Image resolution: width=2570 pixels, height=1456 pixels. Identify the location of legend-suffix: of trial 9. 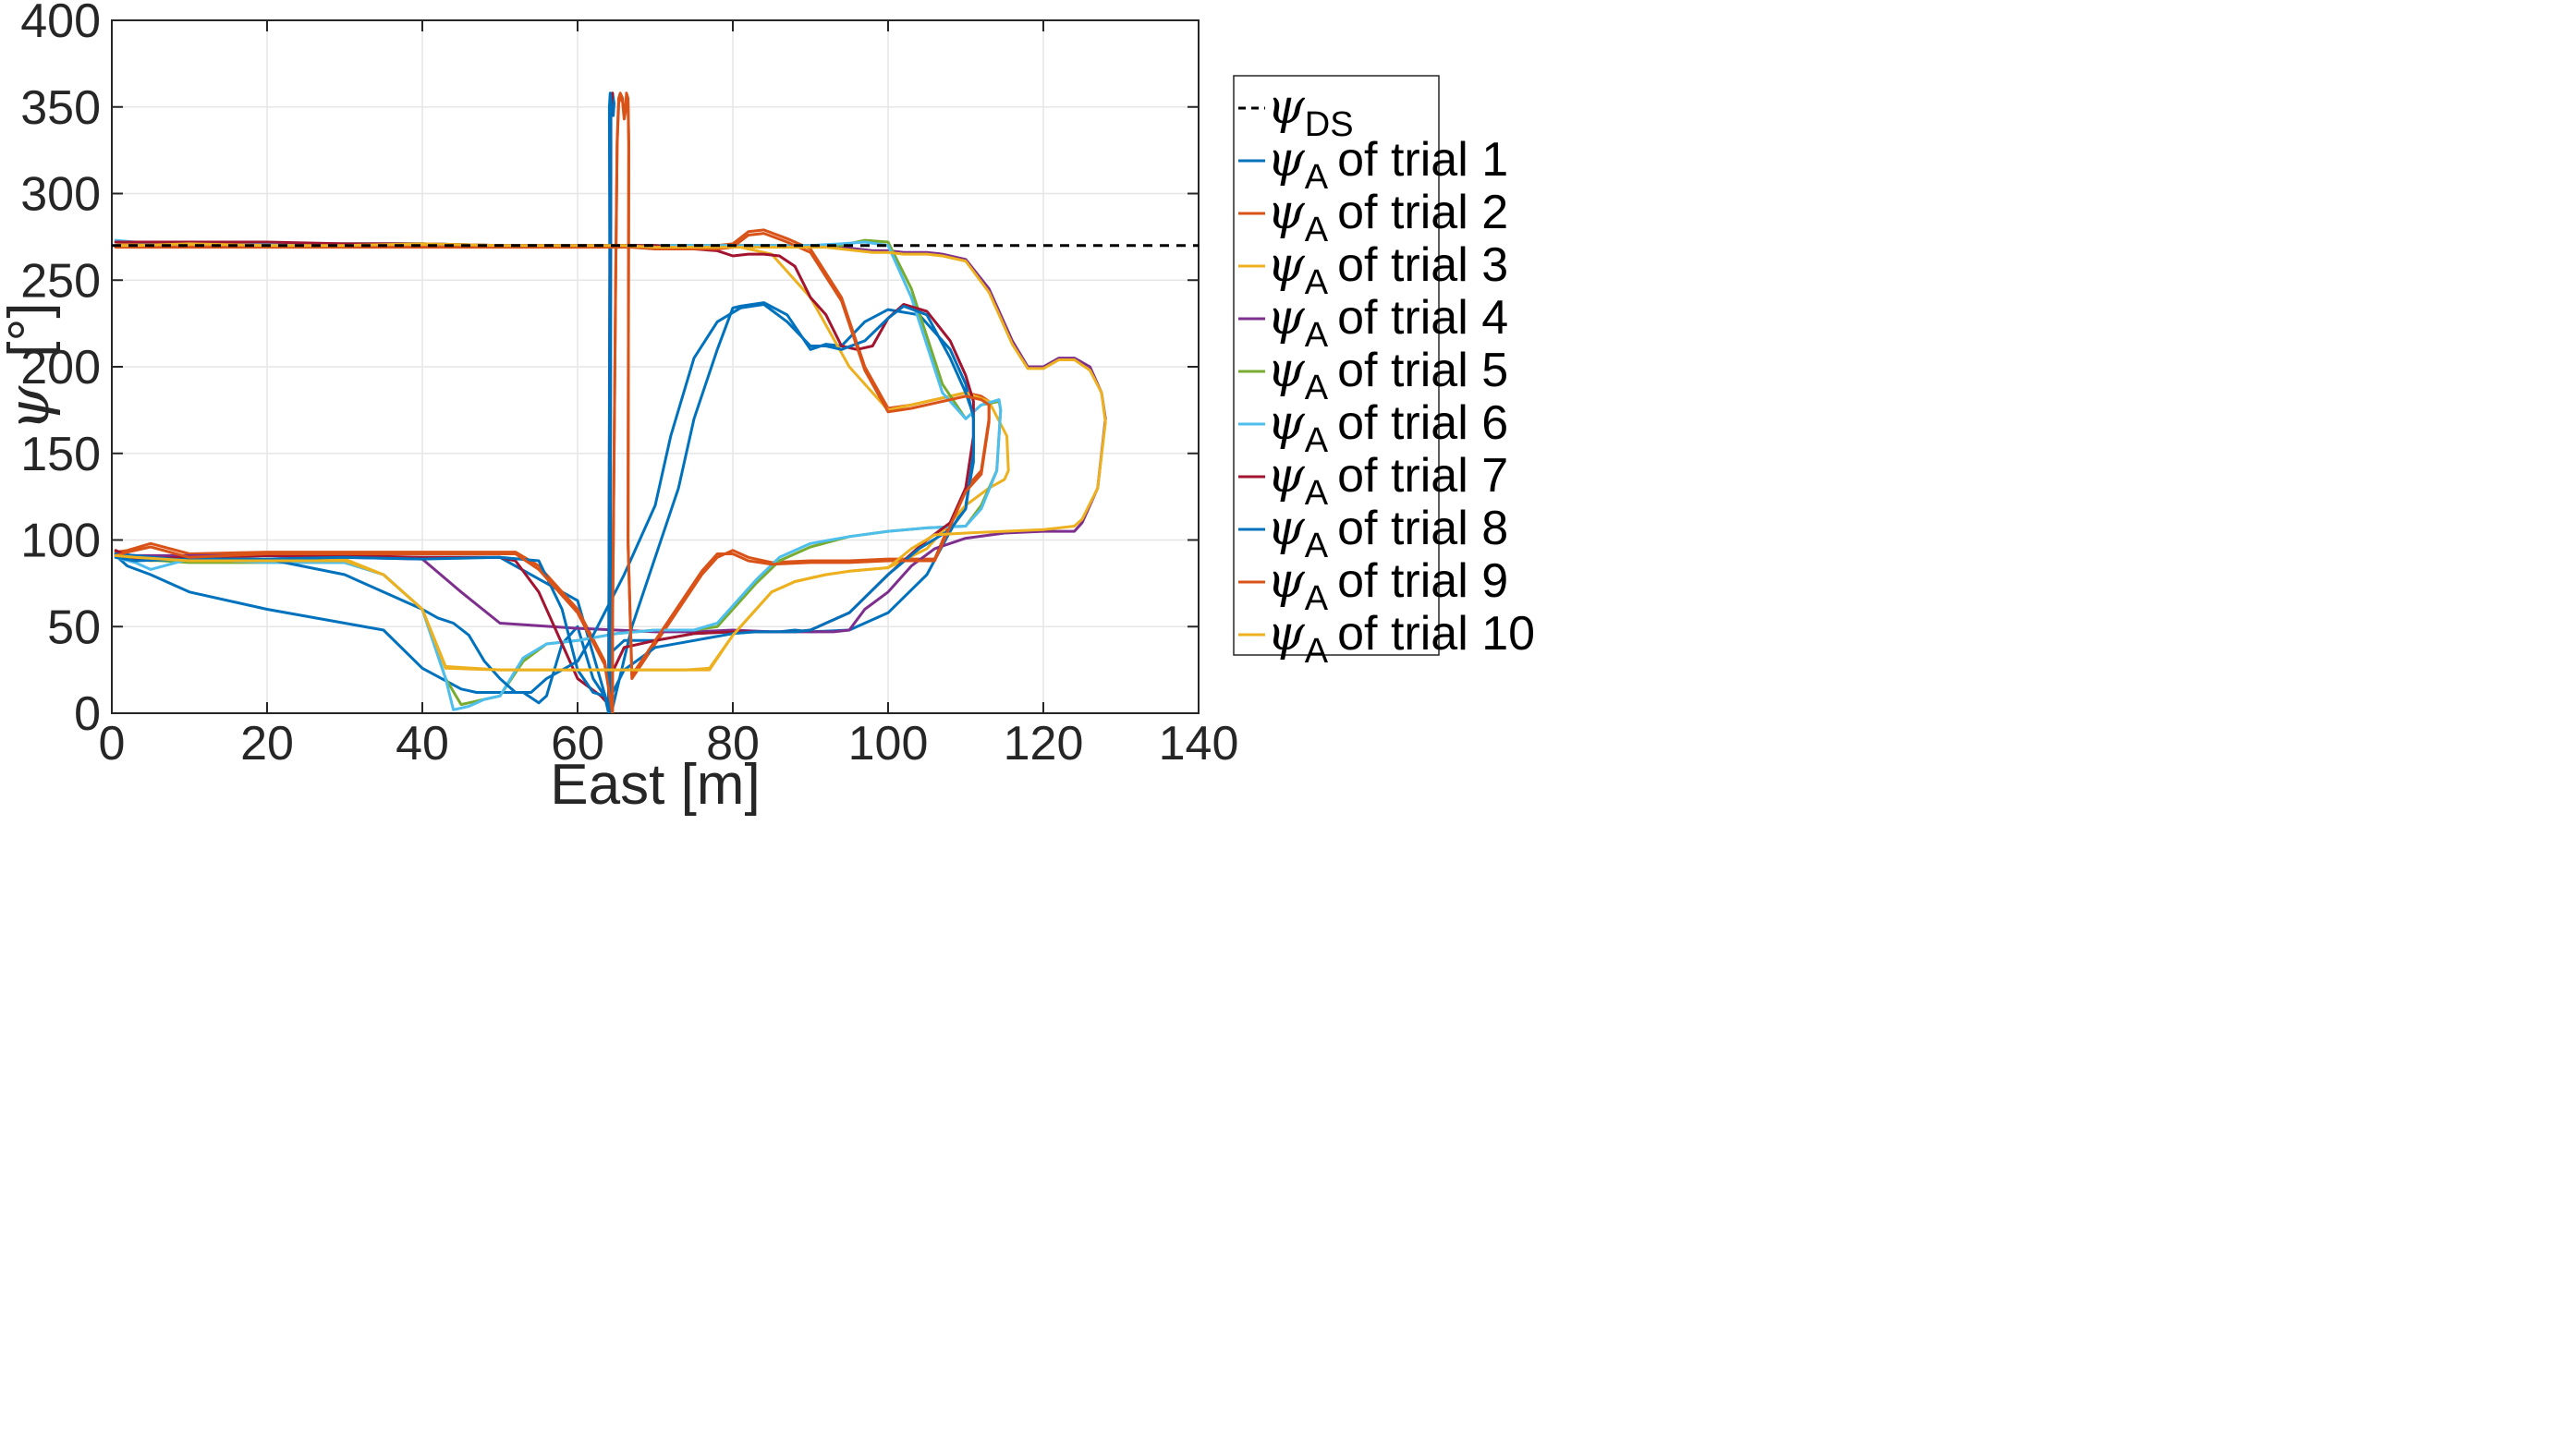
(1422, 581).